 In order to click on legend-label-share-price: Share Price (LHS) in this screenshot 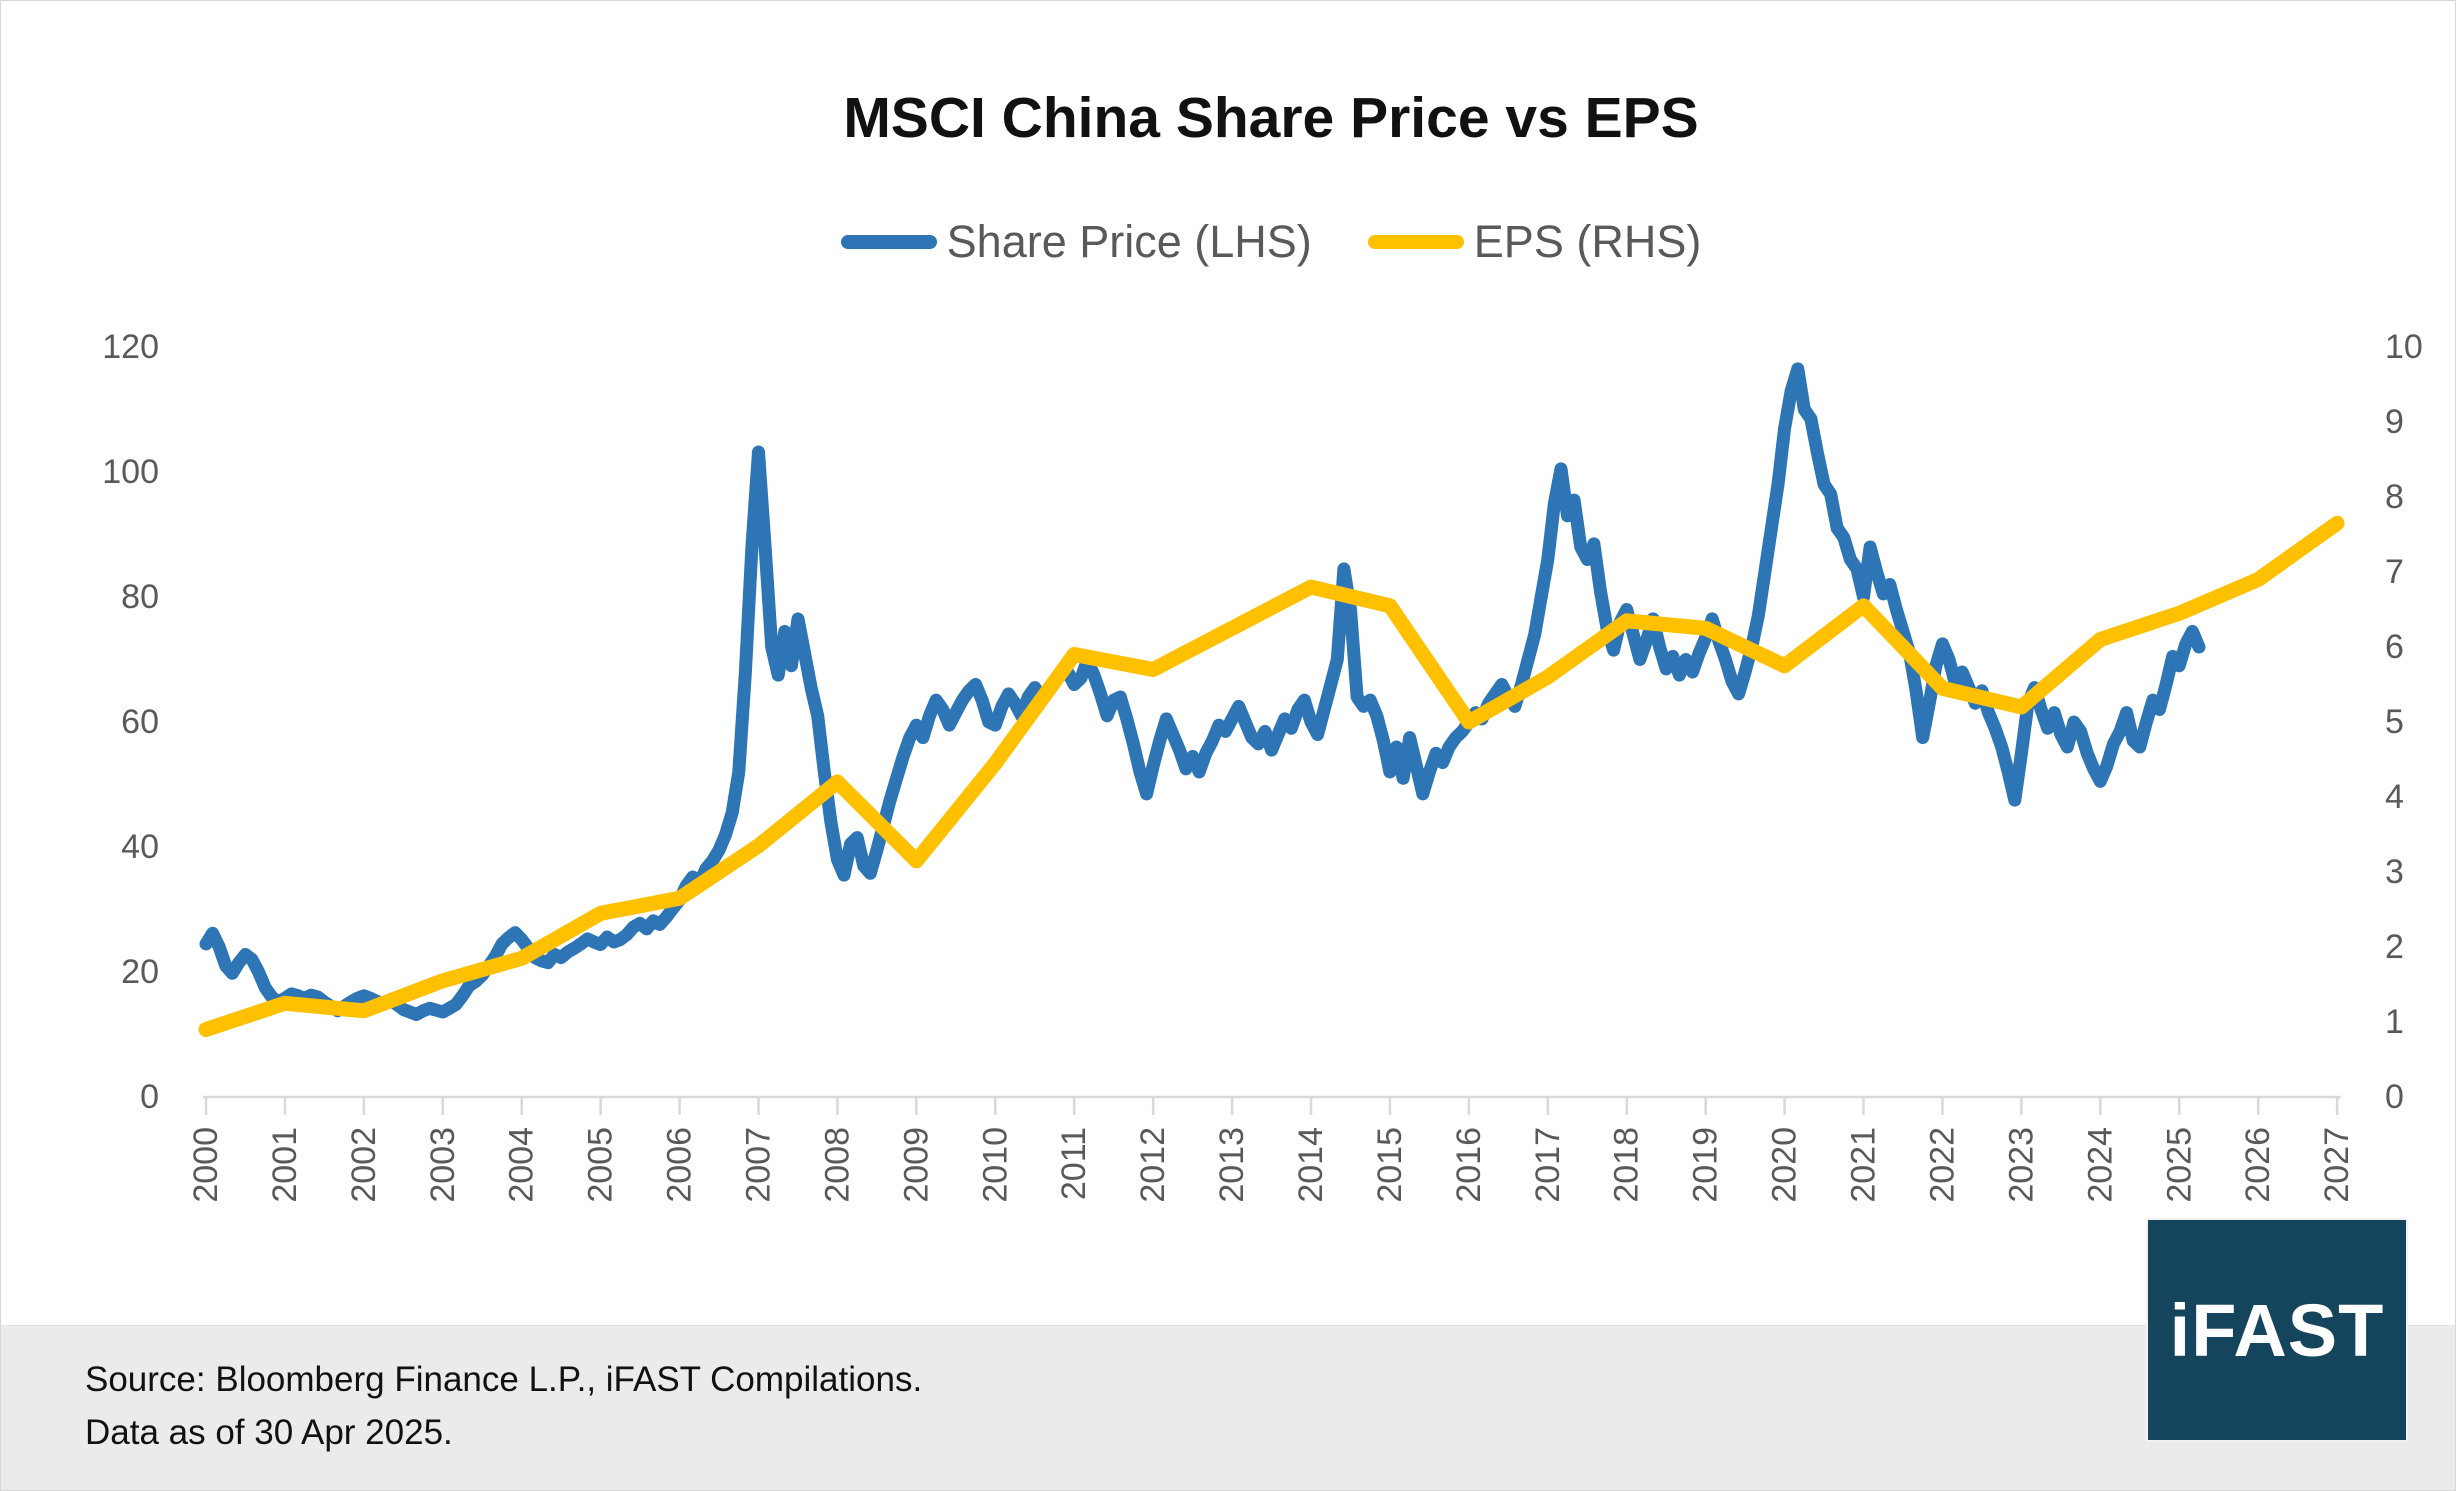, I will do `click(1129, 241)`.